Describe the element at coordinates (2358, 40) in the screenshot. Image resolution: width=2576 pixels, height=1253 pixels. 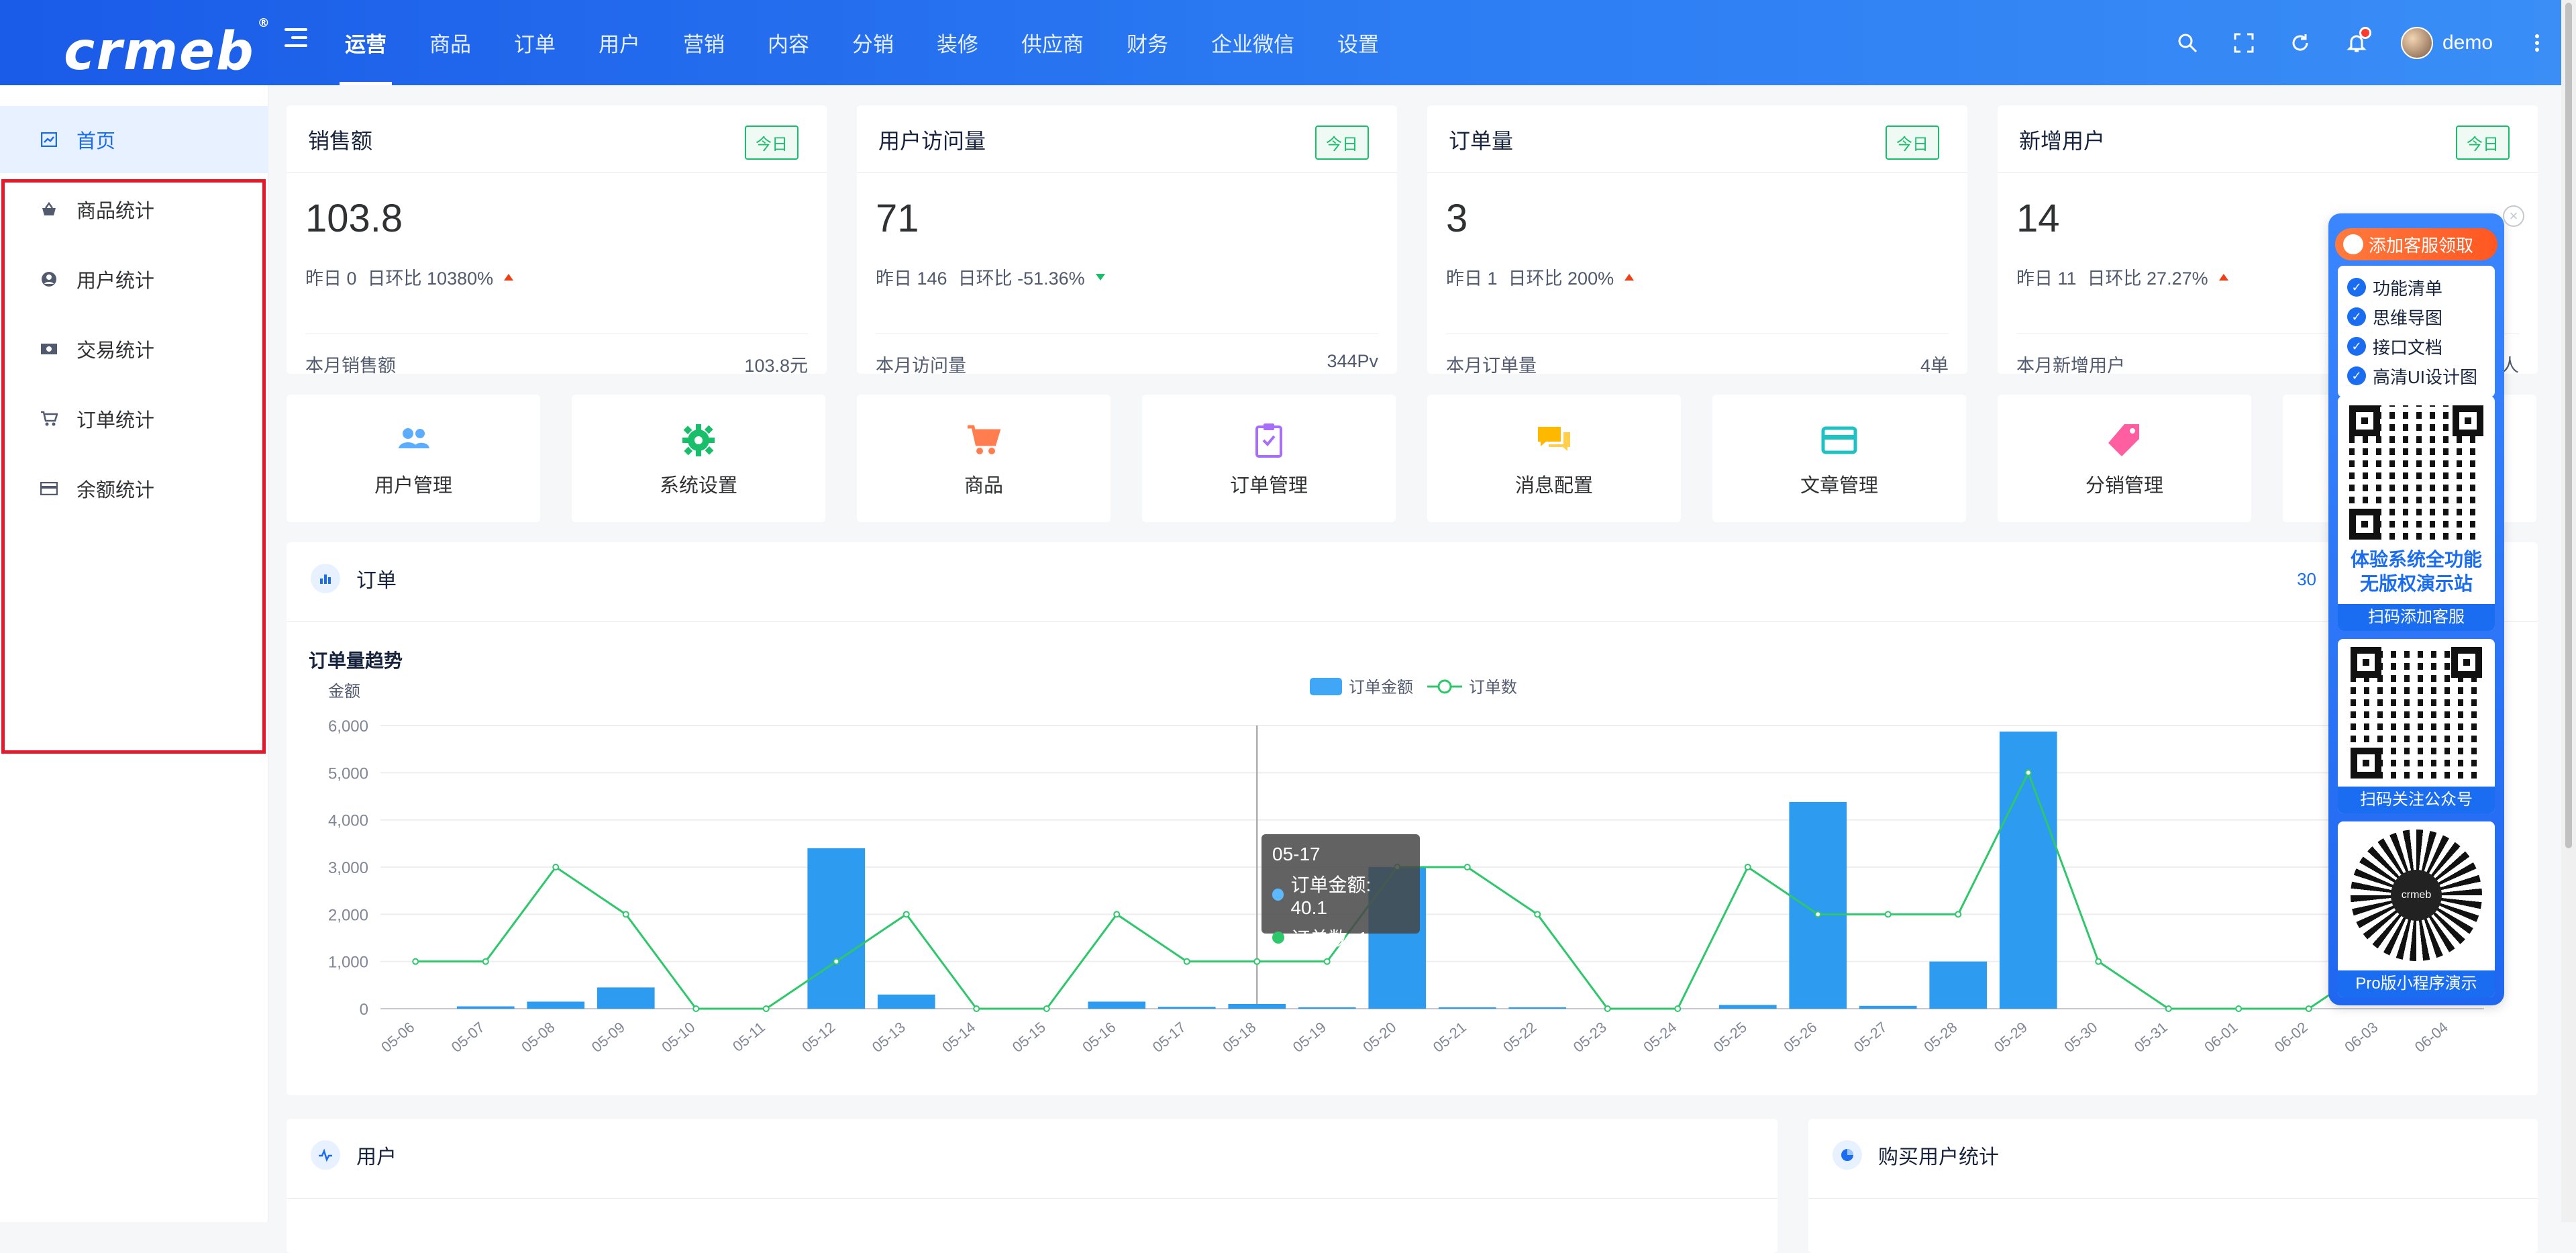
I see `bell-icon` at that location.